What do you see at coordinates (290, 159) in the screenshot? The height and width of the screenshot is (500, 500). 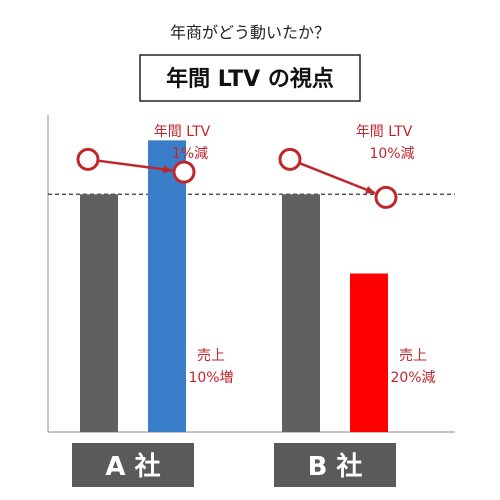 I see `ltv-start-marker-b` at bounding box center [290, 159].